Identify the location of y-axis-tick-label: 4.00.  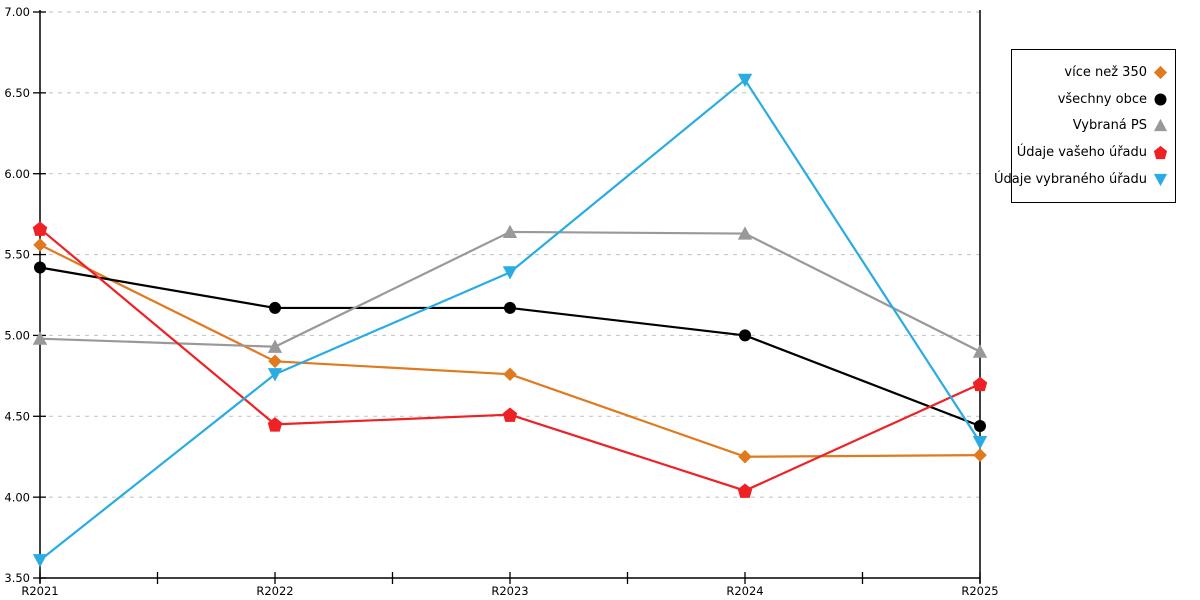
(17, 497).